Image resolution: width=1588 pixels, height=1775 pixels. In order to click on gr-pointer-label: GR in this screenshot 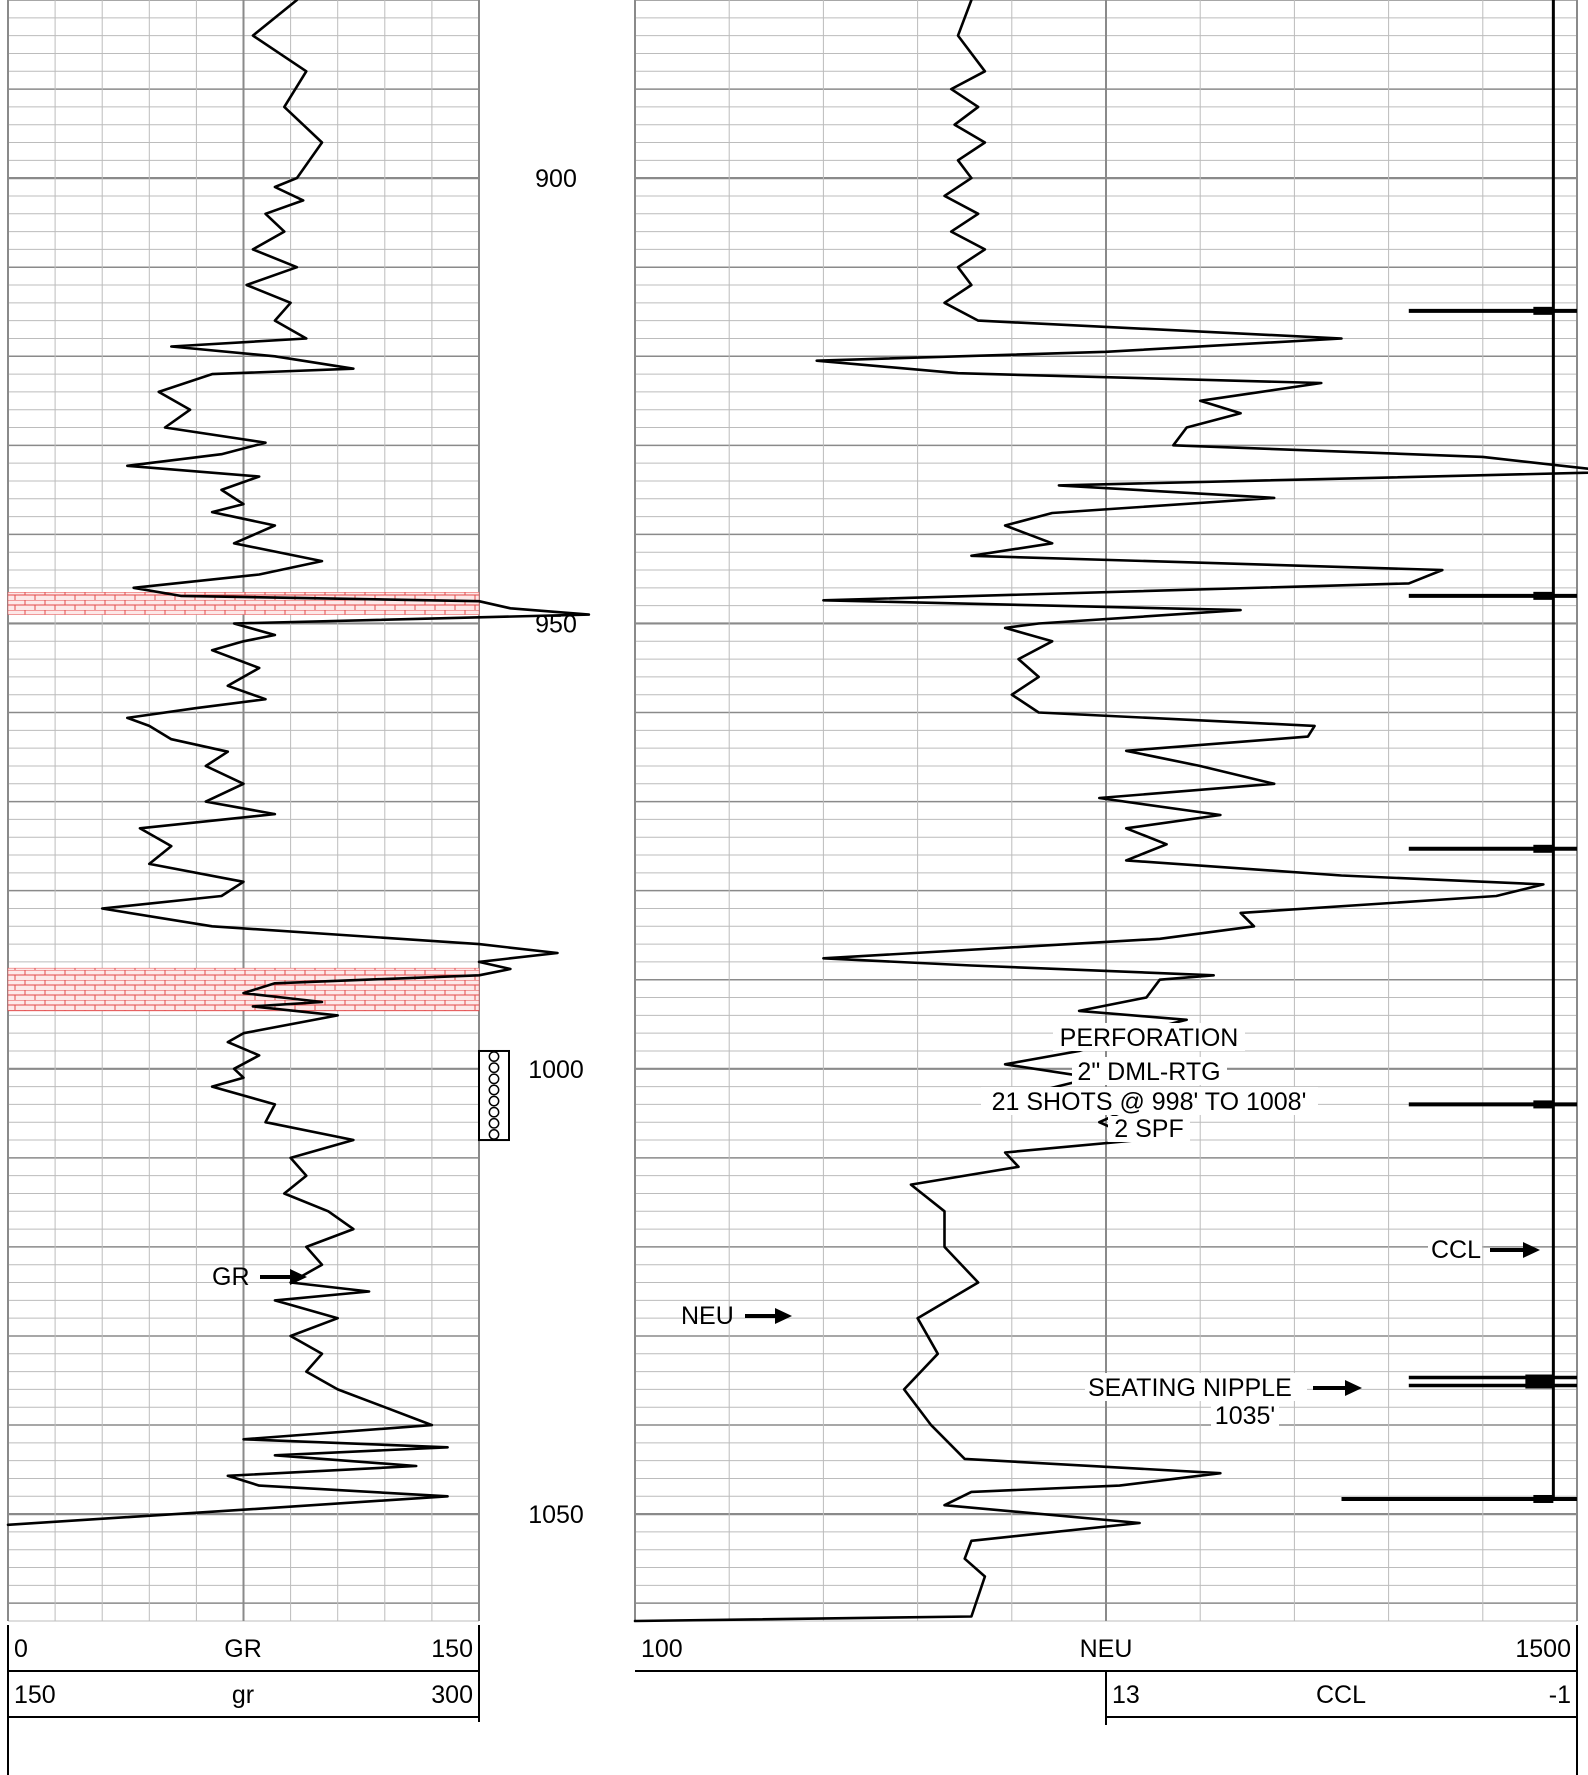, I will do `click(231, 1277)`.